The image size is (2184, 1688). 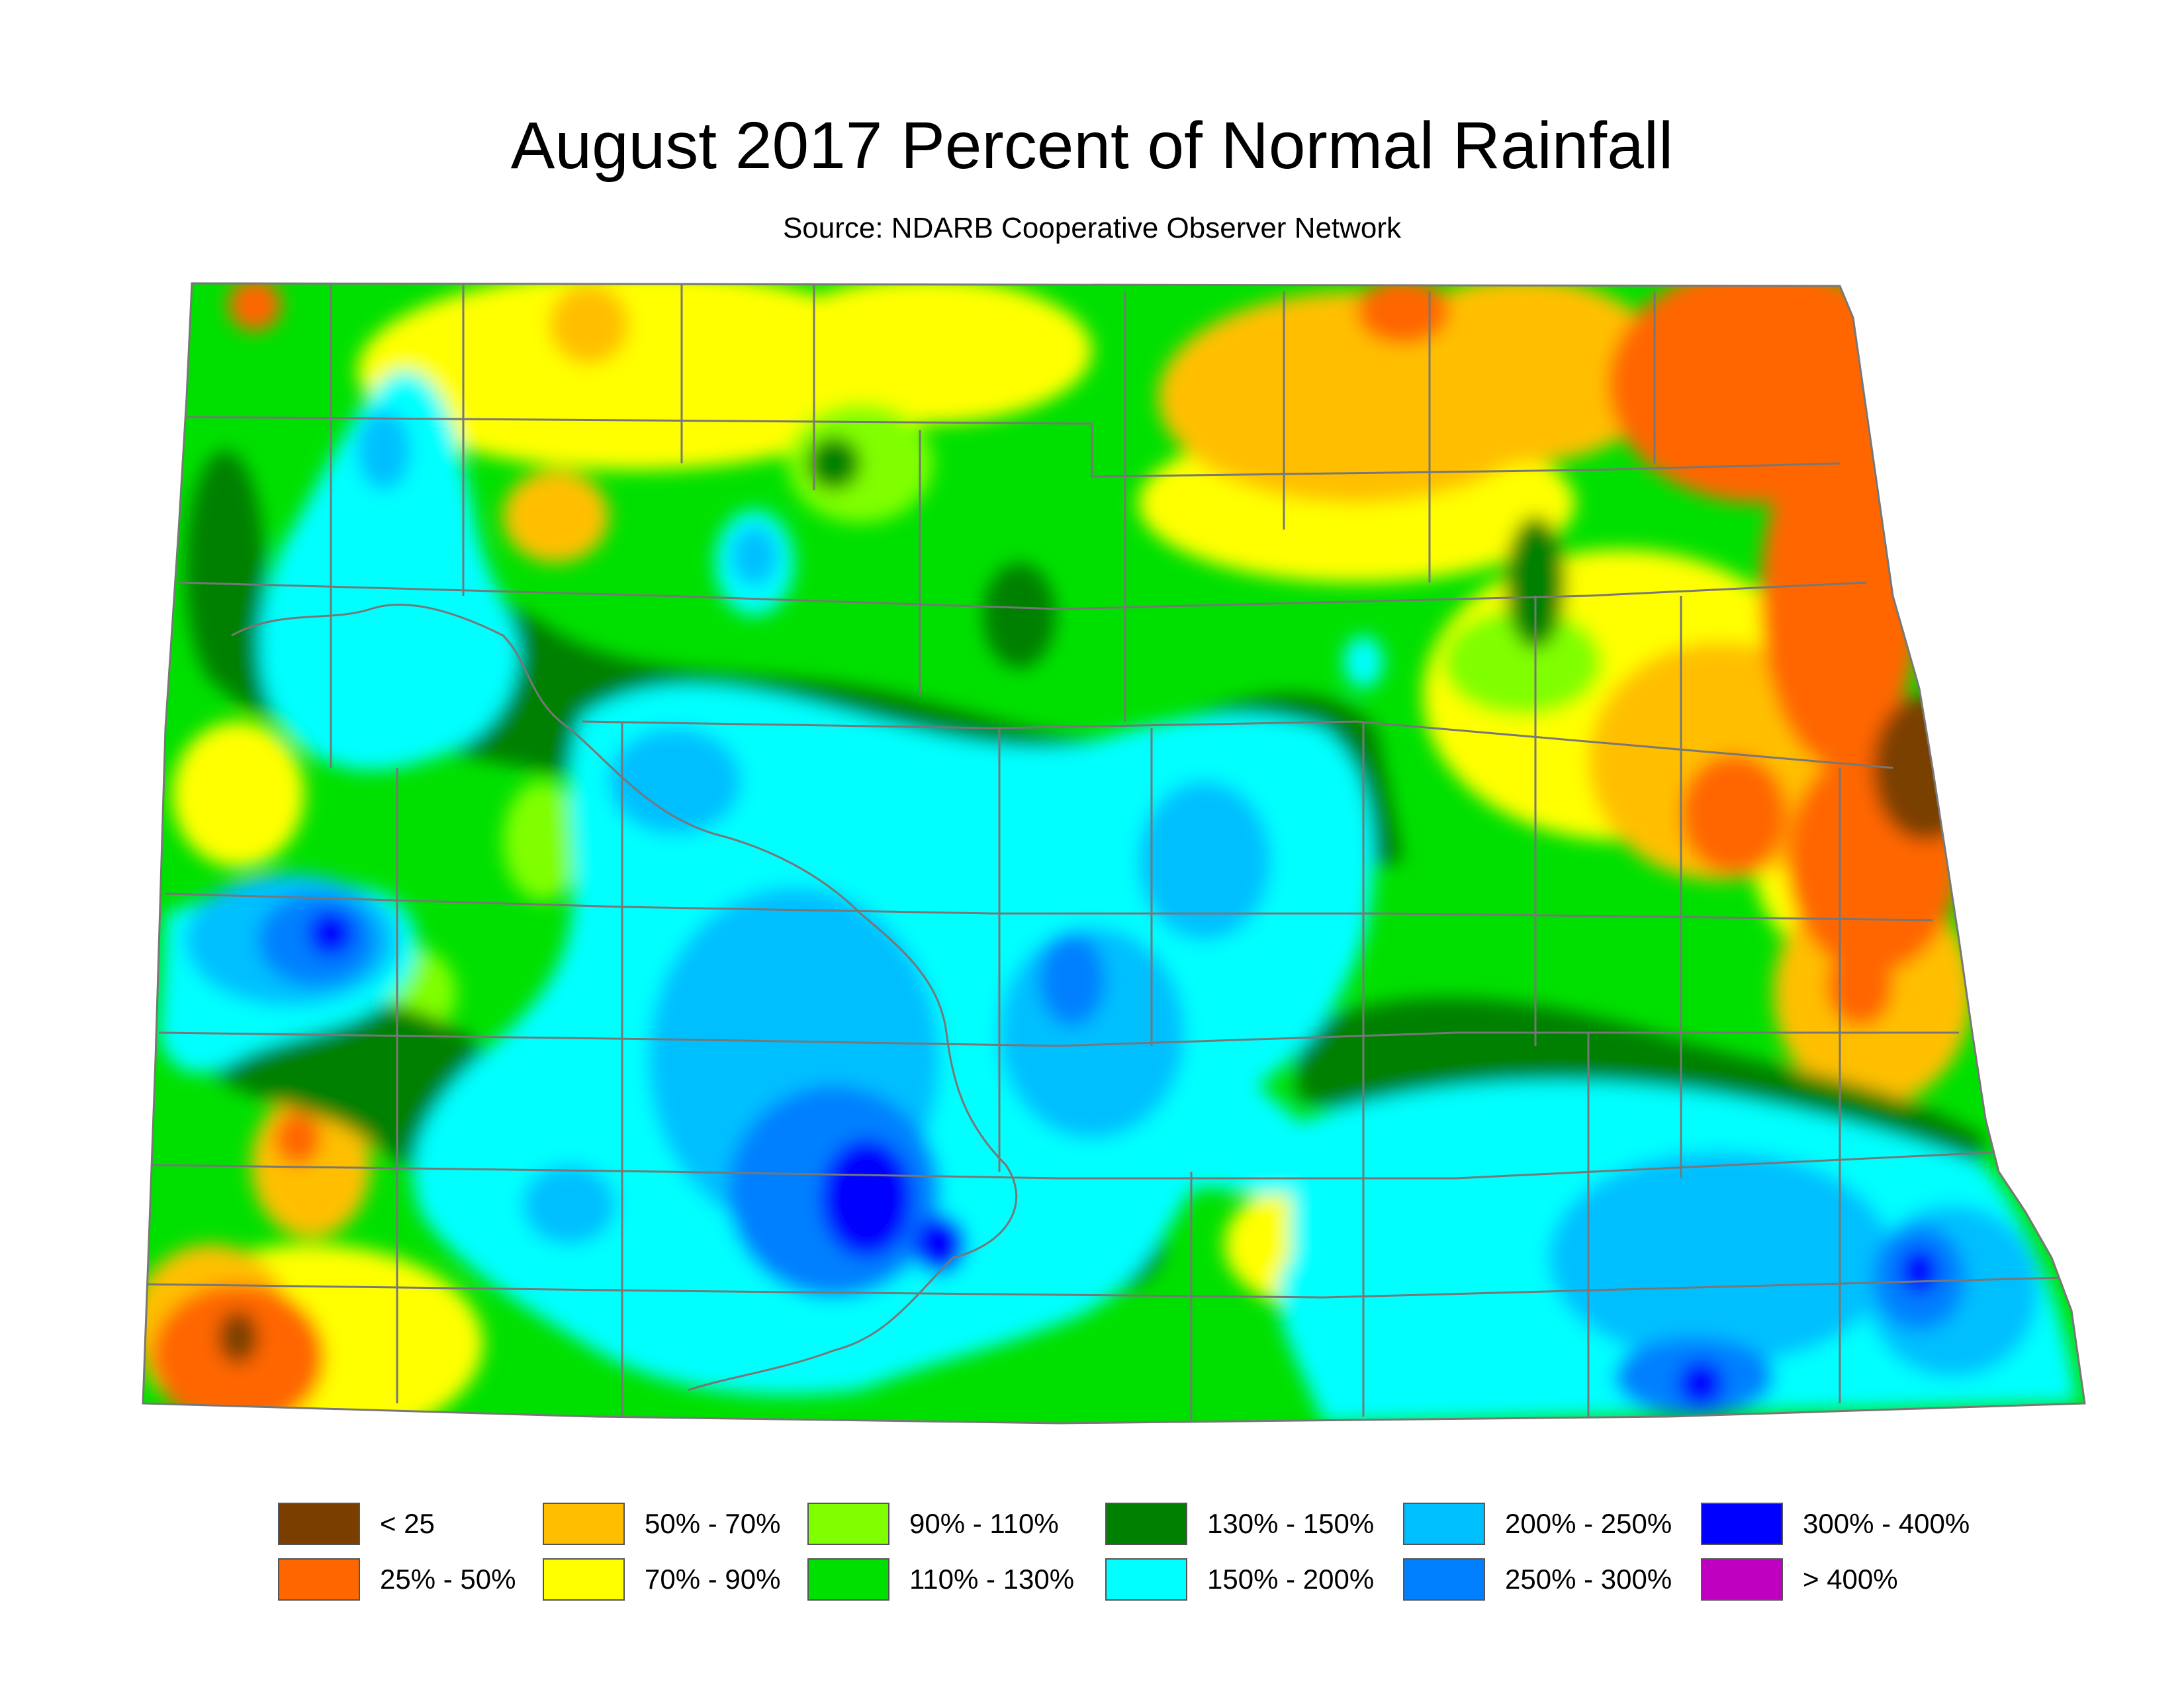 I want to click on legend-item: 300% - 400%, so click(x=1835, y=1524).